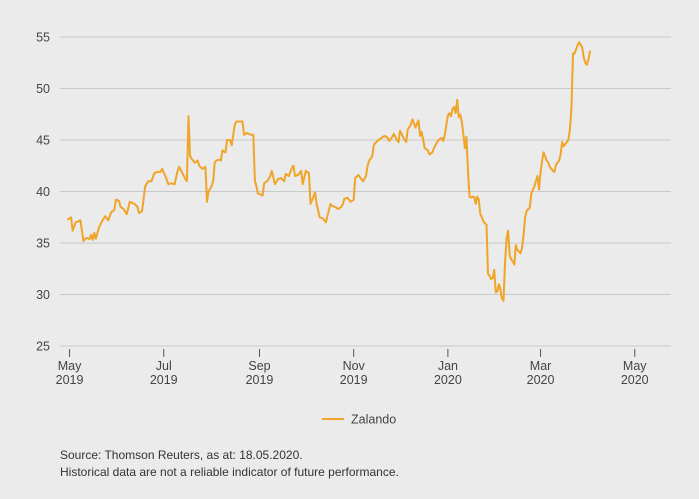 This screenshot has width=699, height=499. Describe the element at coordinates (43, 141) in the screenshot. I see `y-tick-label: 45` at that location.